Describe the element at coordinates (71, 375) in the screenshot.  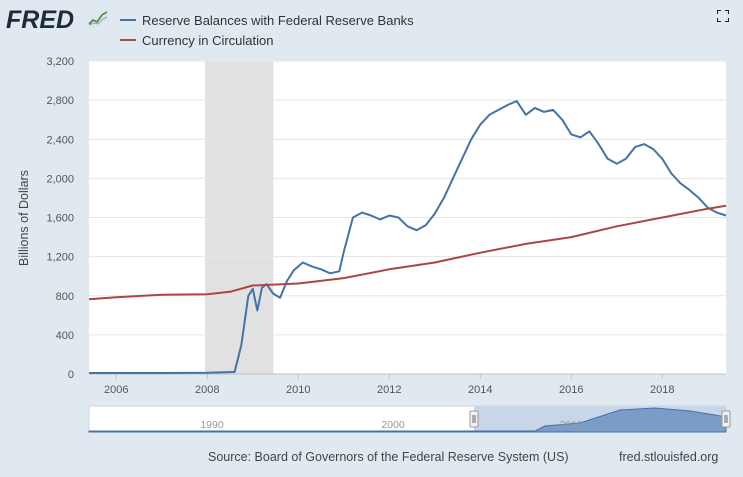
I see `y-tick-label: 0` at that location.